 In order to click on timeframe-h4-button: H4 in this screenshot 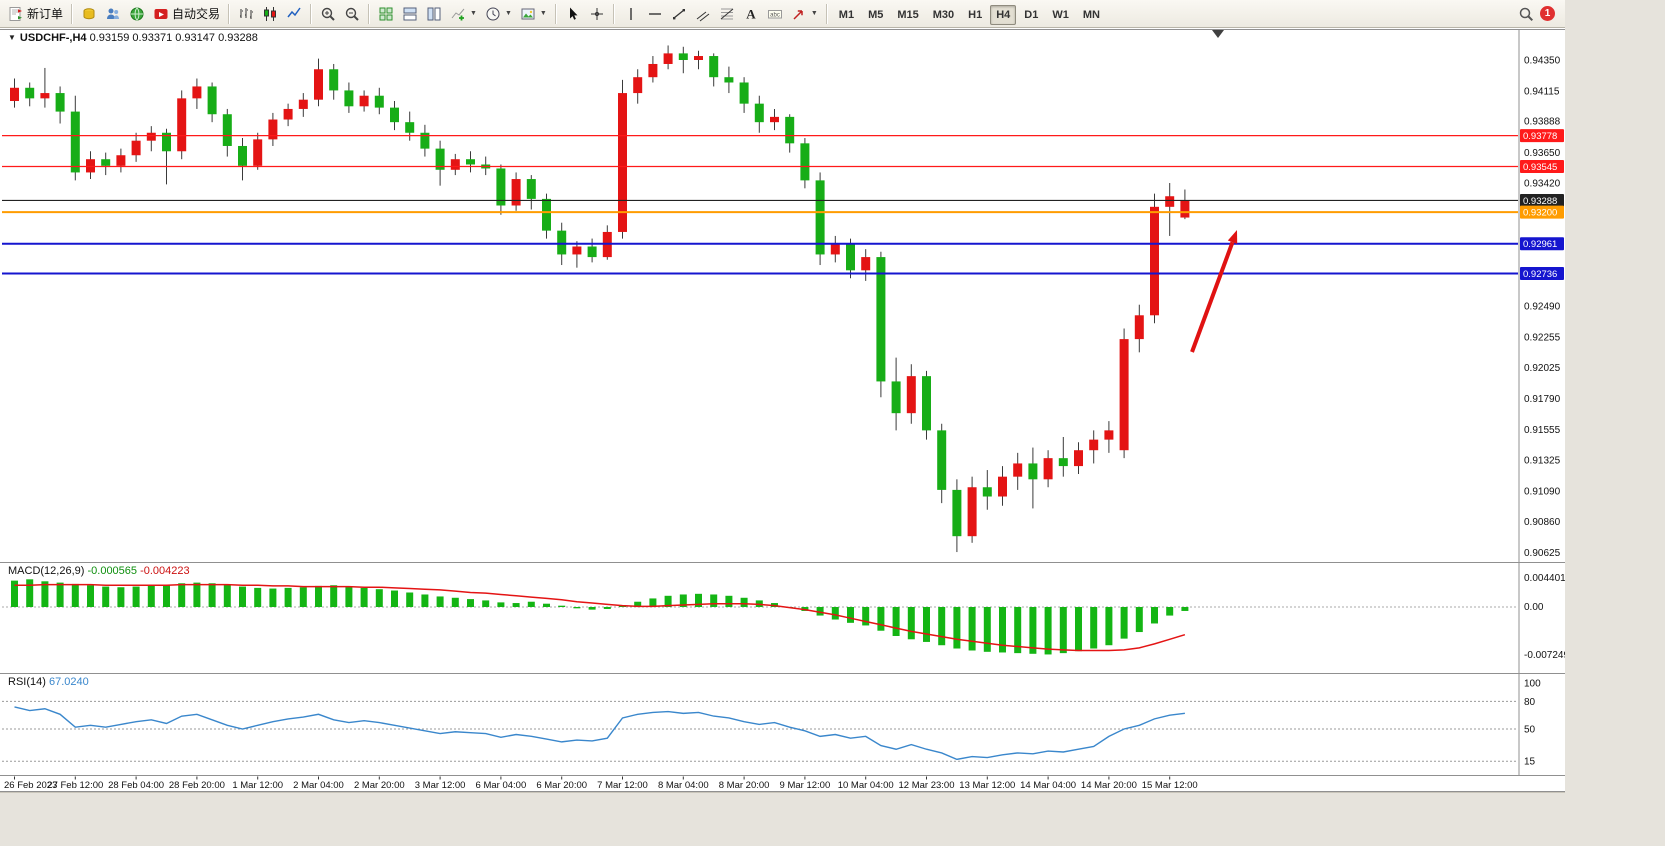, I will do `click(1003, 14)`.